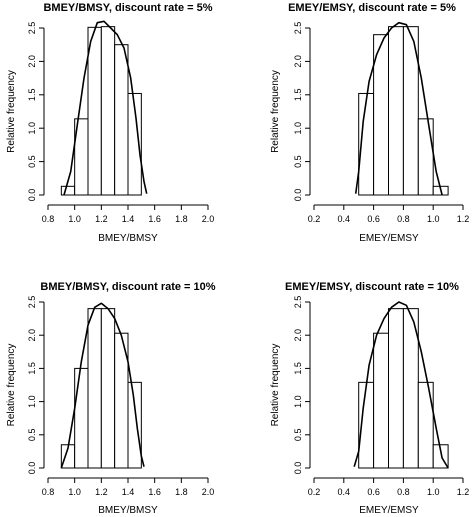 This screenshot has height=517, width=474. What do you see at coordinates (372, 8) in the screenshot?
I see `chart-title: EMEY/EMSY, discount rate = 5%` at bounding box center [372, 8].